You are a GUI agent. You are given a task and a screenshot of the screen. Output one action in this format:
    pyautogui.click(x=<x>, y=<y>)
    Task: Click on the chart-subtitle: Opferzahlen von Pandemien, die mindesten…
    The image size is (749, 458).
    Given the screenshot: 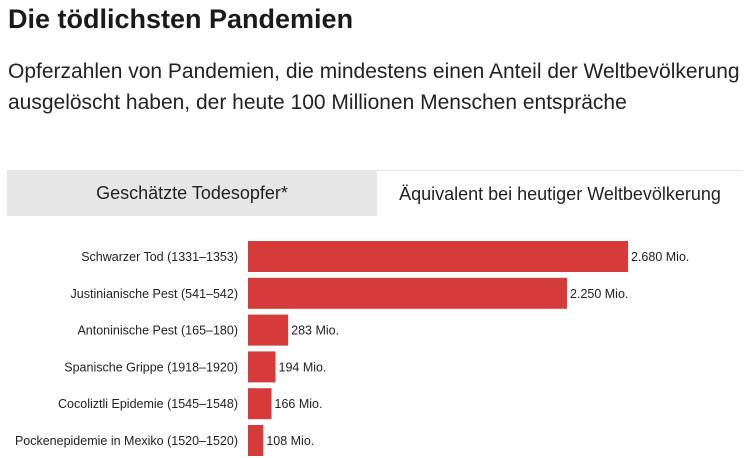 What is the action you would take?
    pyautogui.click(x=374, y=87)
    